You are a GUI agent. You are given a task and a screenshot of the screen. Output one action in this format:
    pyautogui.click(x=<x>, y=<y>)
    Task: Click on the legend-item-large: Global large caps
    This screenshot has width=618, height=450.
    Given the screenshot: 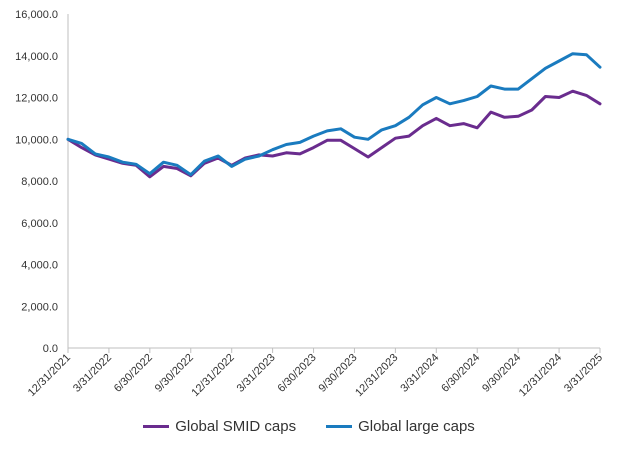 What is the action you would take?
    pyautogui.click(x=400, y=426)
    